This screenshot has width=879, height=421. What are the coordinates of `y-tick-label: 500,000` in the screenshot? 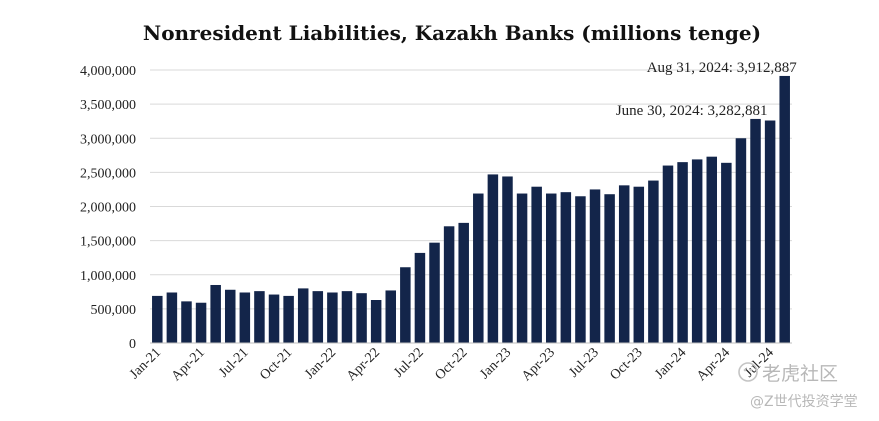 It's located at (114, 310).